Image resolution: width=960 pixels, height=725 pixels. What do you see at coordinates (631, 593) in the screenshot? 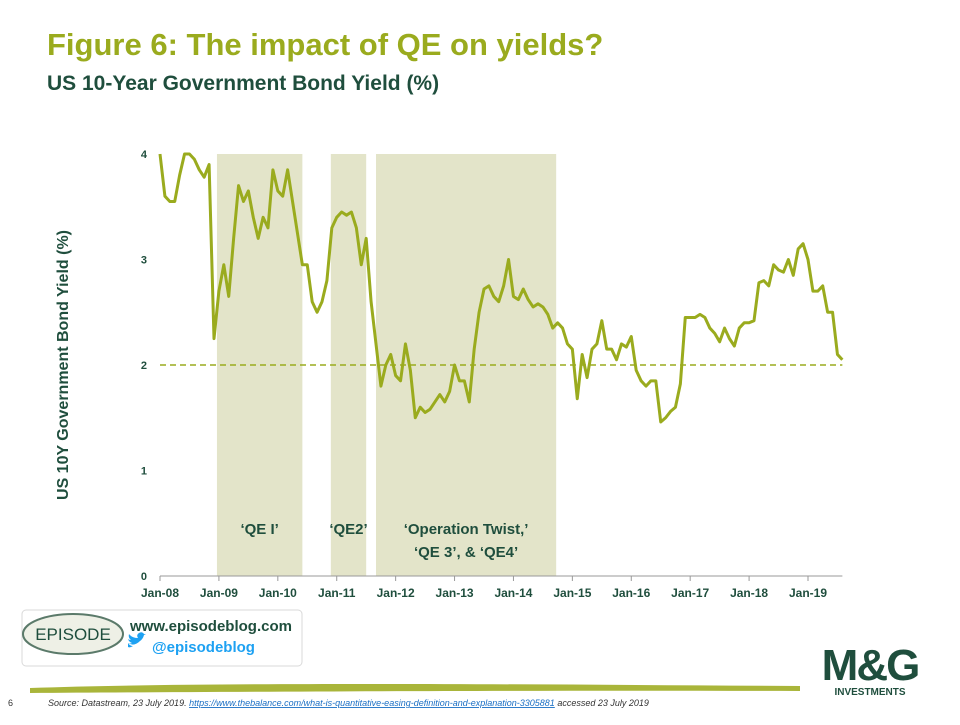
I see `x-tick-label: Jan-16` at bounding box center [631, 593].